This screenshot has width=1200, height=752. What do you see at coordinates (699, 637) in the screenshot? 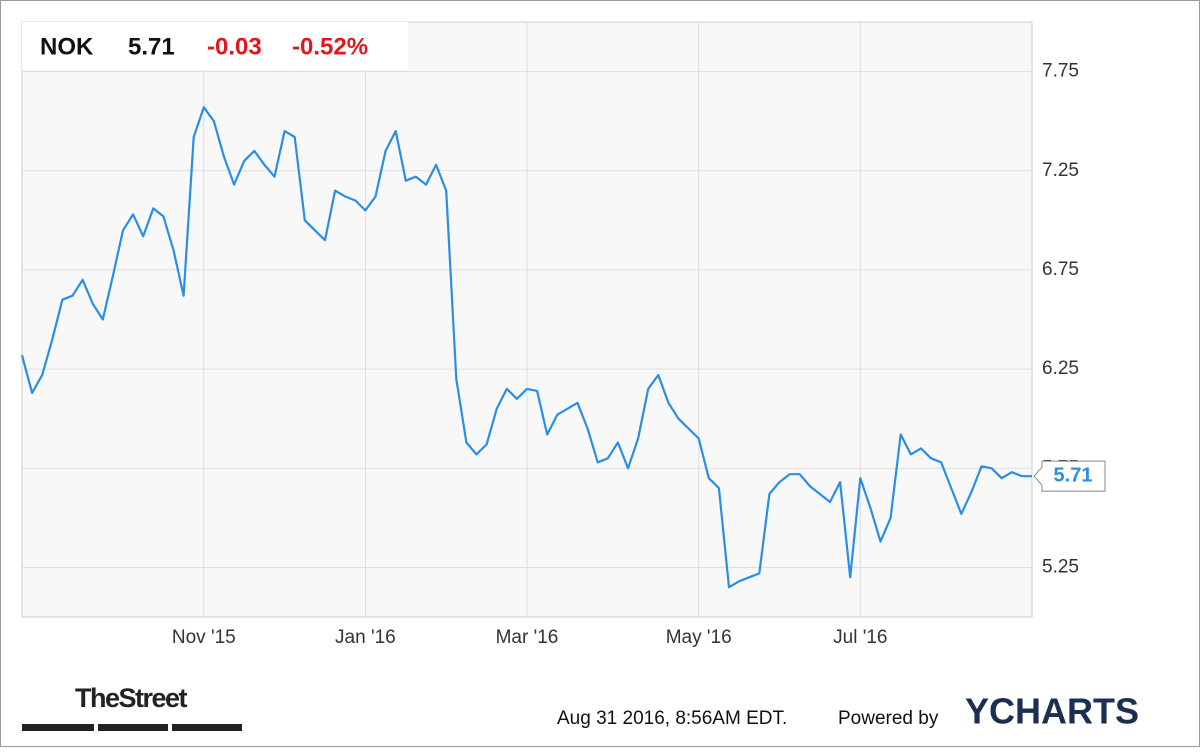
I see `x-tick-label: May '16` at bounding box center [699, 637].